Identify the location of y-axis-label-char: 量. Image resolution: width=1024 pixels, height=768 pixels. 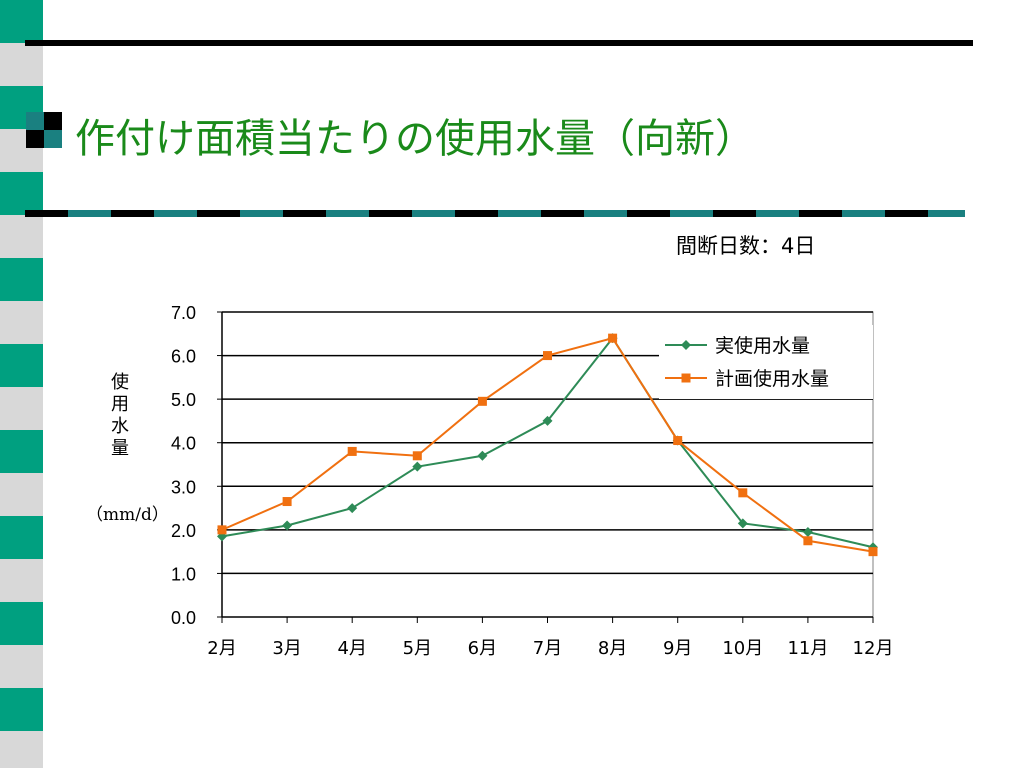
(120, 448).